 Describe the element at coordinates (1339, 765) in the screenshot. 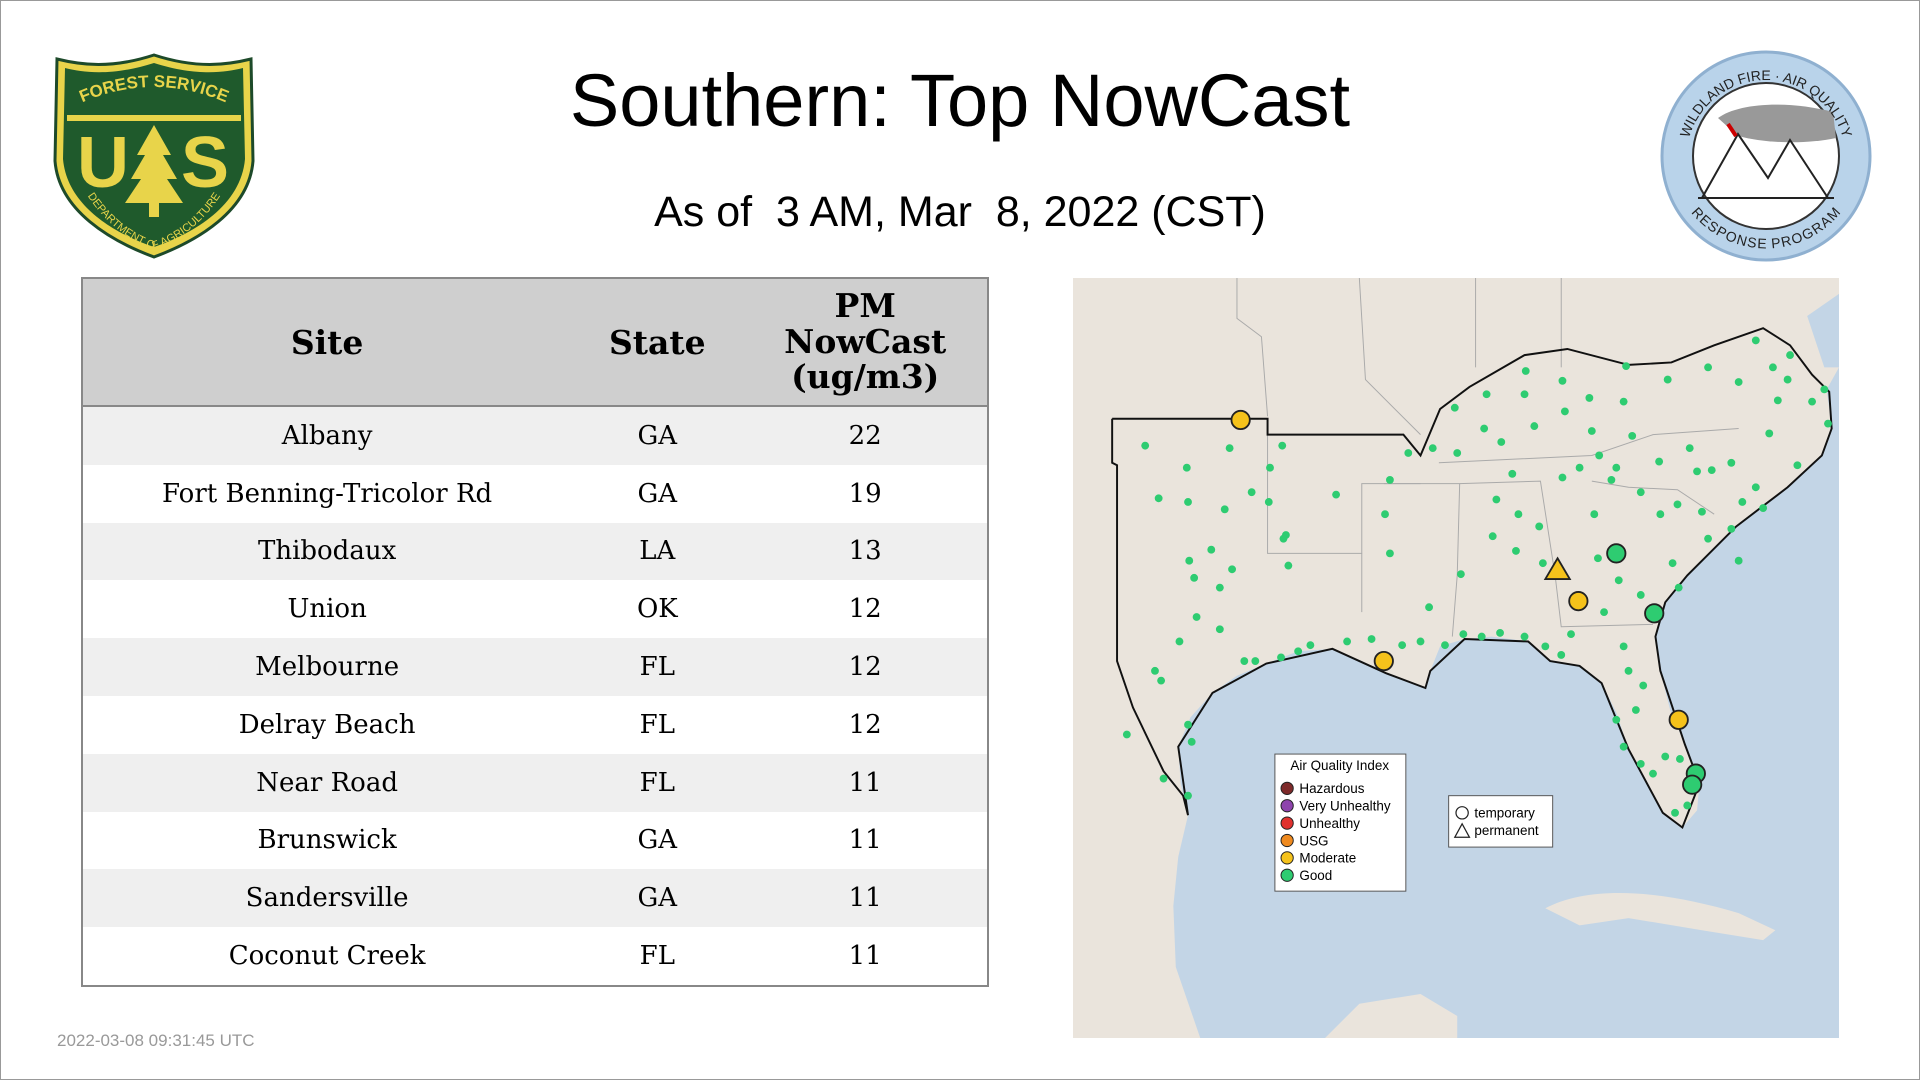

I see `legend-title: Air Quality Index` at that location.